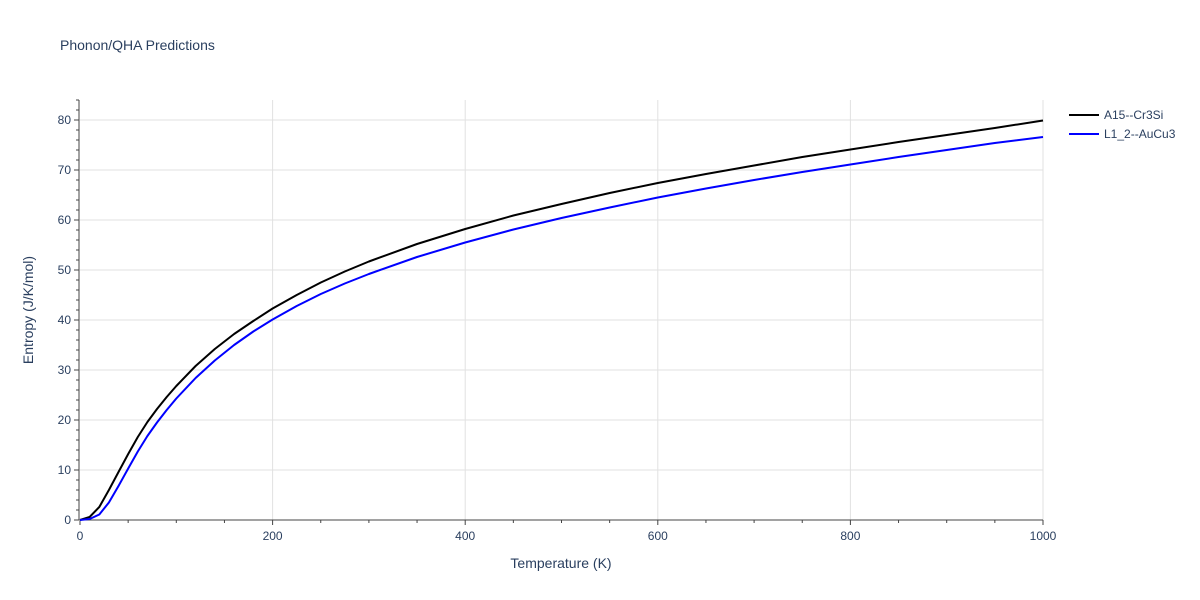 The width and height of the screenshot is (1200, 600). Describe the element at coordinates (65, 420) in the screenshot. I see `y-tick-label: 20` at that location.